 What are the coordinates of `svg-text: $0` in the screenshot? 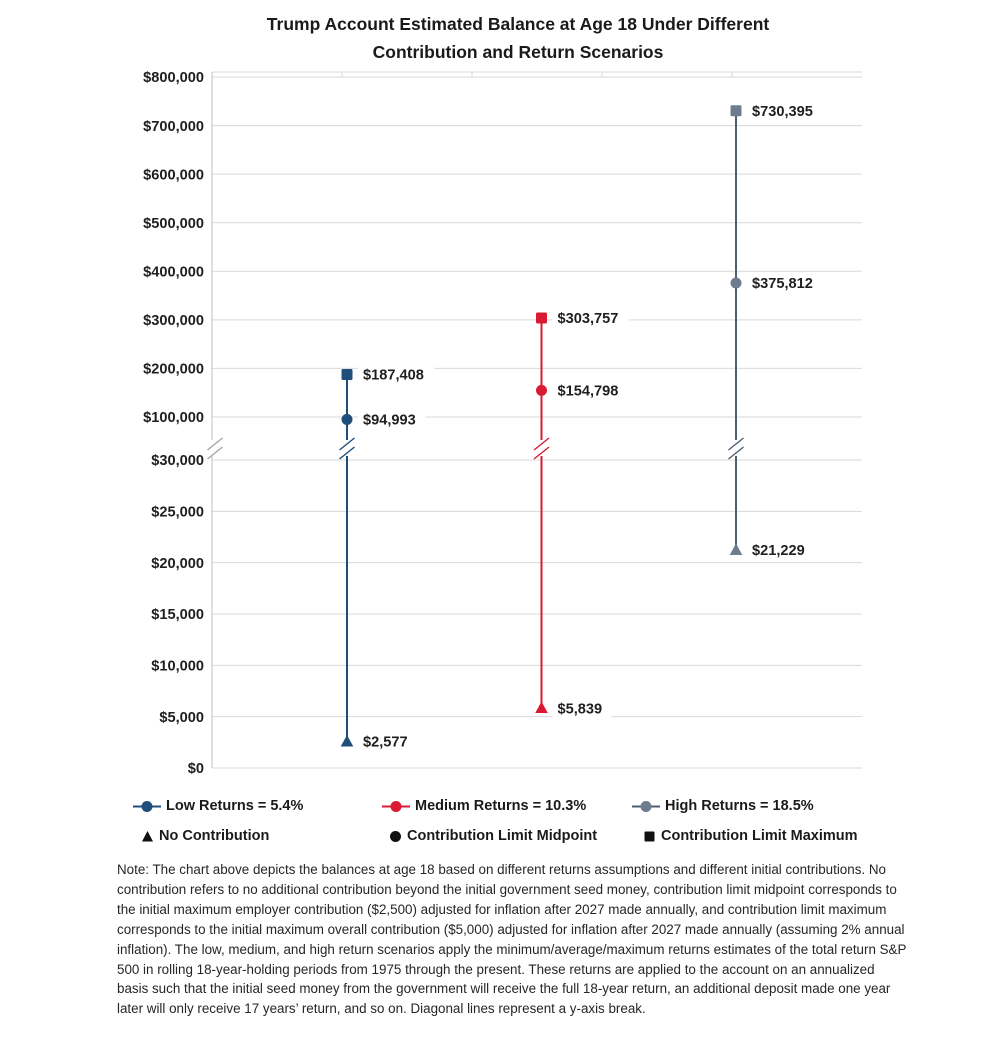 It's located at (196, 769).